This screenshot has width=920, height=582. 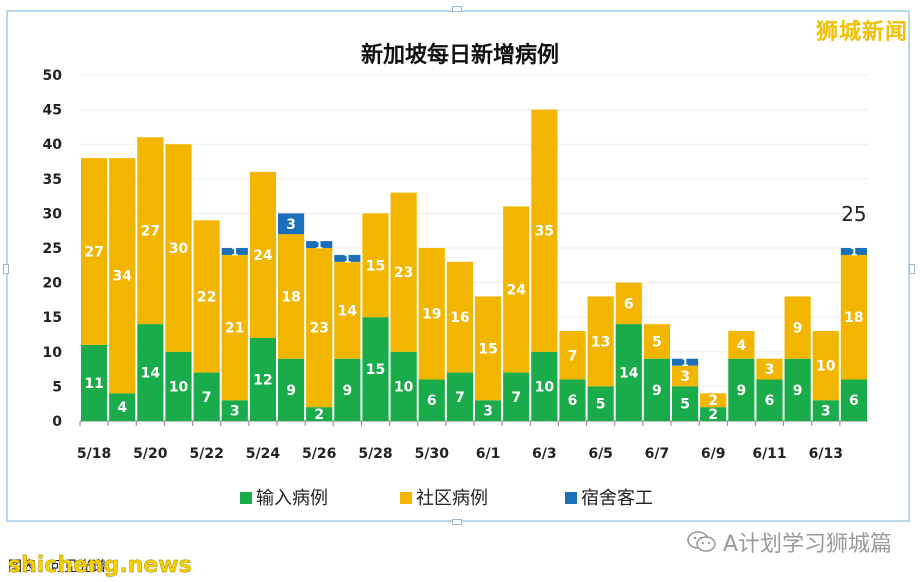 What do you see at coordinates (52, 111) in the screenshot?
I see `y-tick-label: 45` at bounding box center [52, 111].